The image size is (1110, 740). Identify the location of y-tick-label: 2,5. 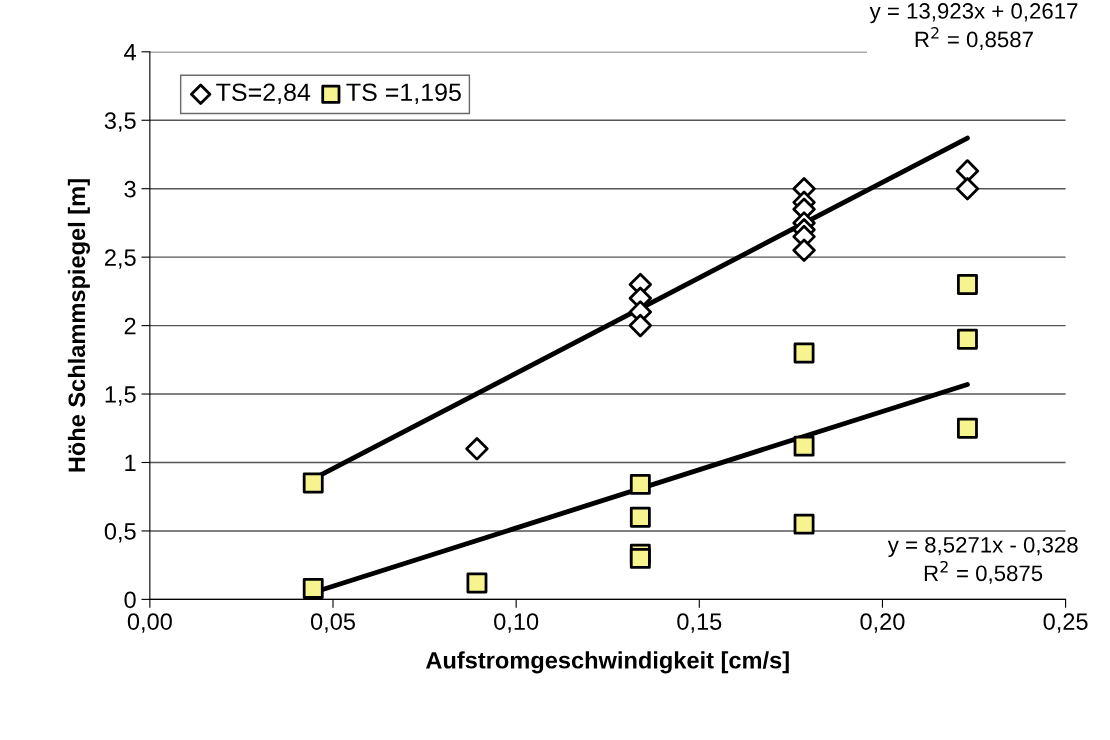
(120, 259).